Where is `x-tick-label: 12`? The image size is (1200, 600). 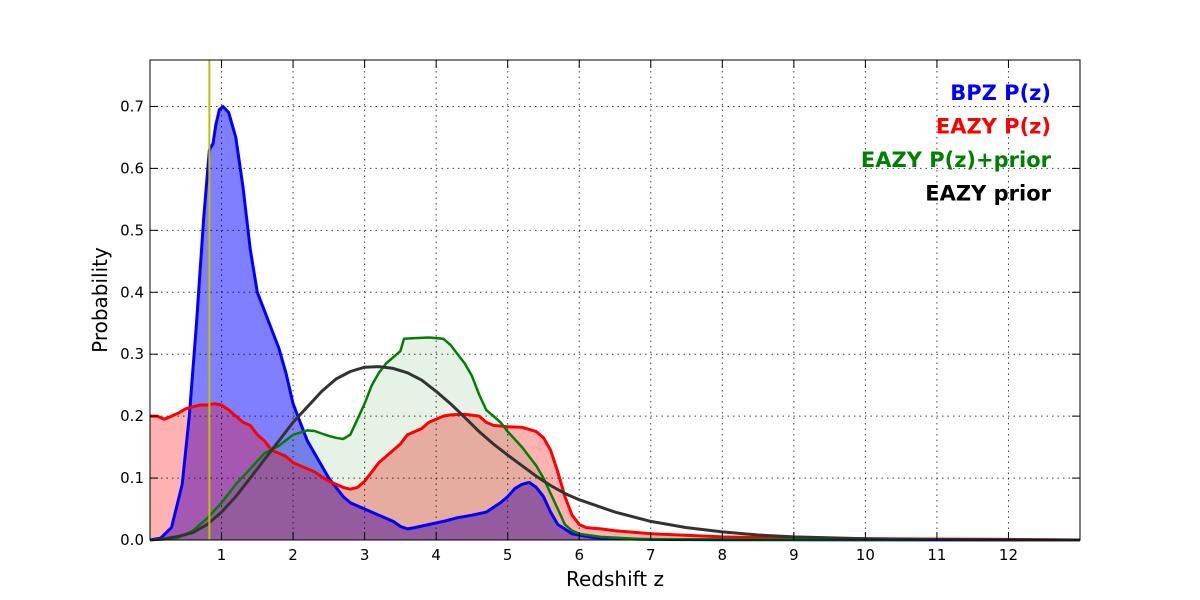 x-tick-label: 12 is located at coordinates (1008, 555).